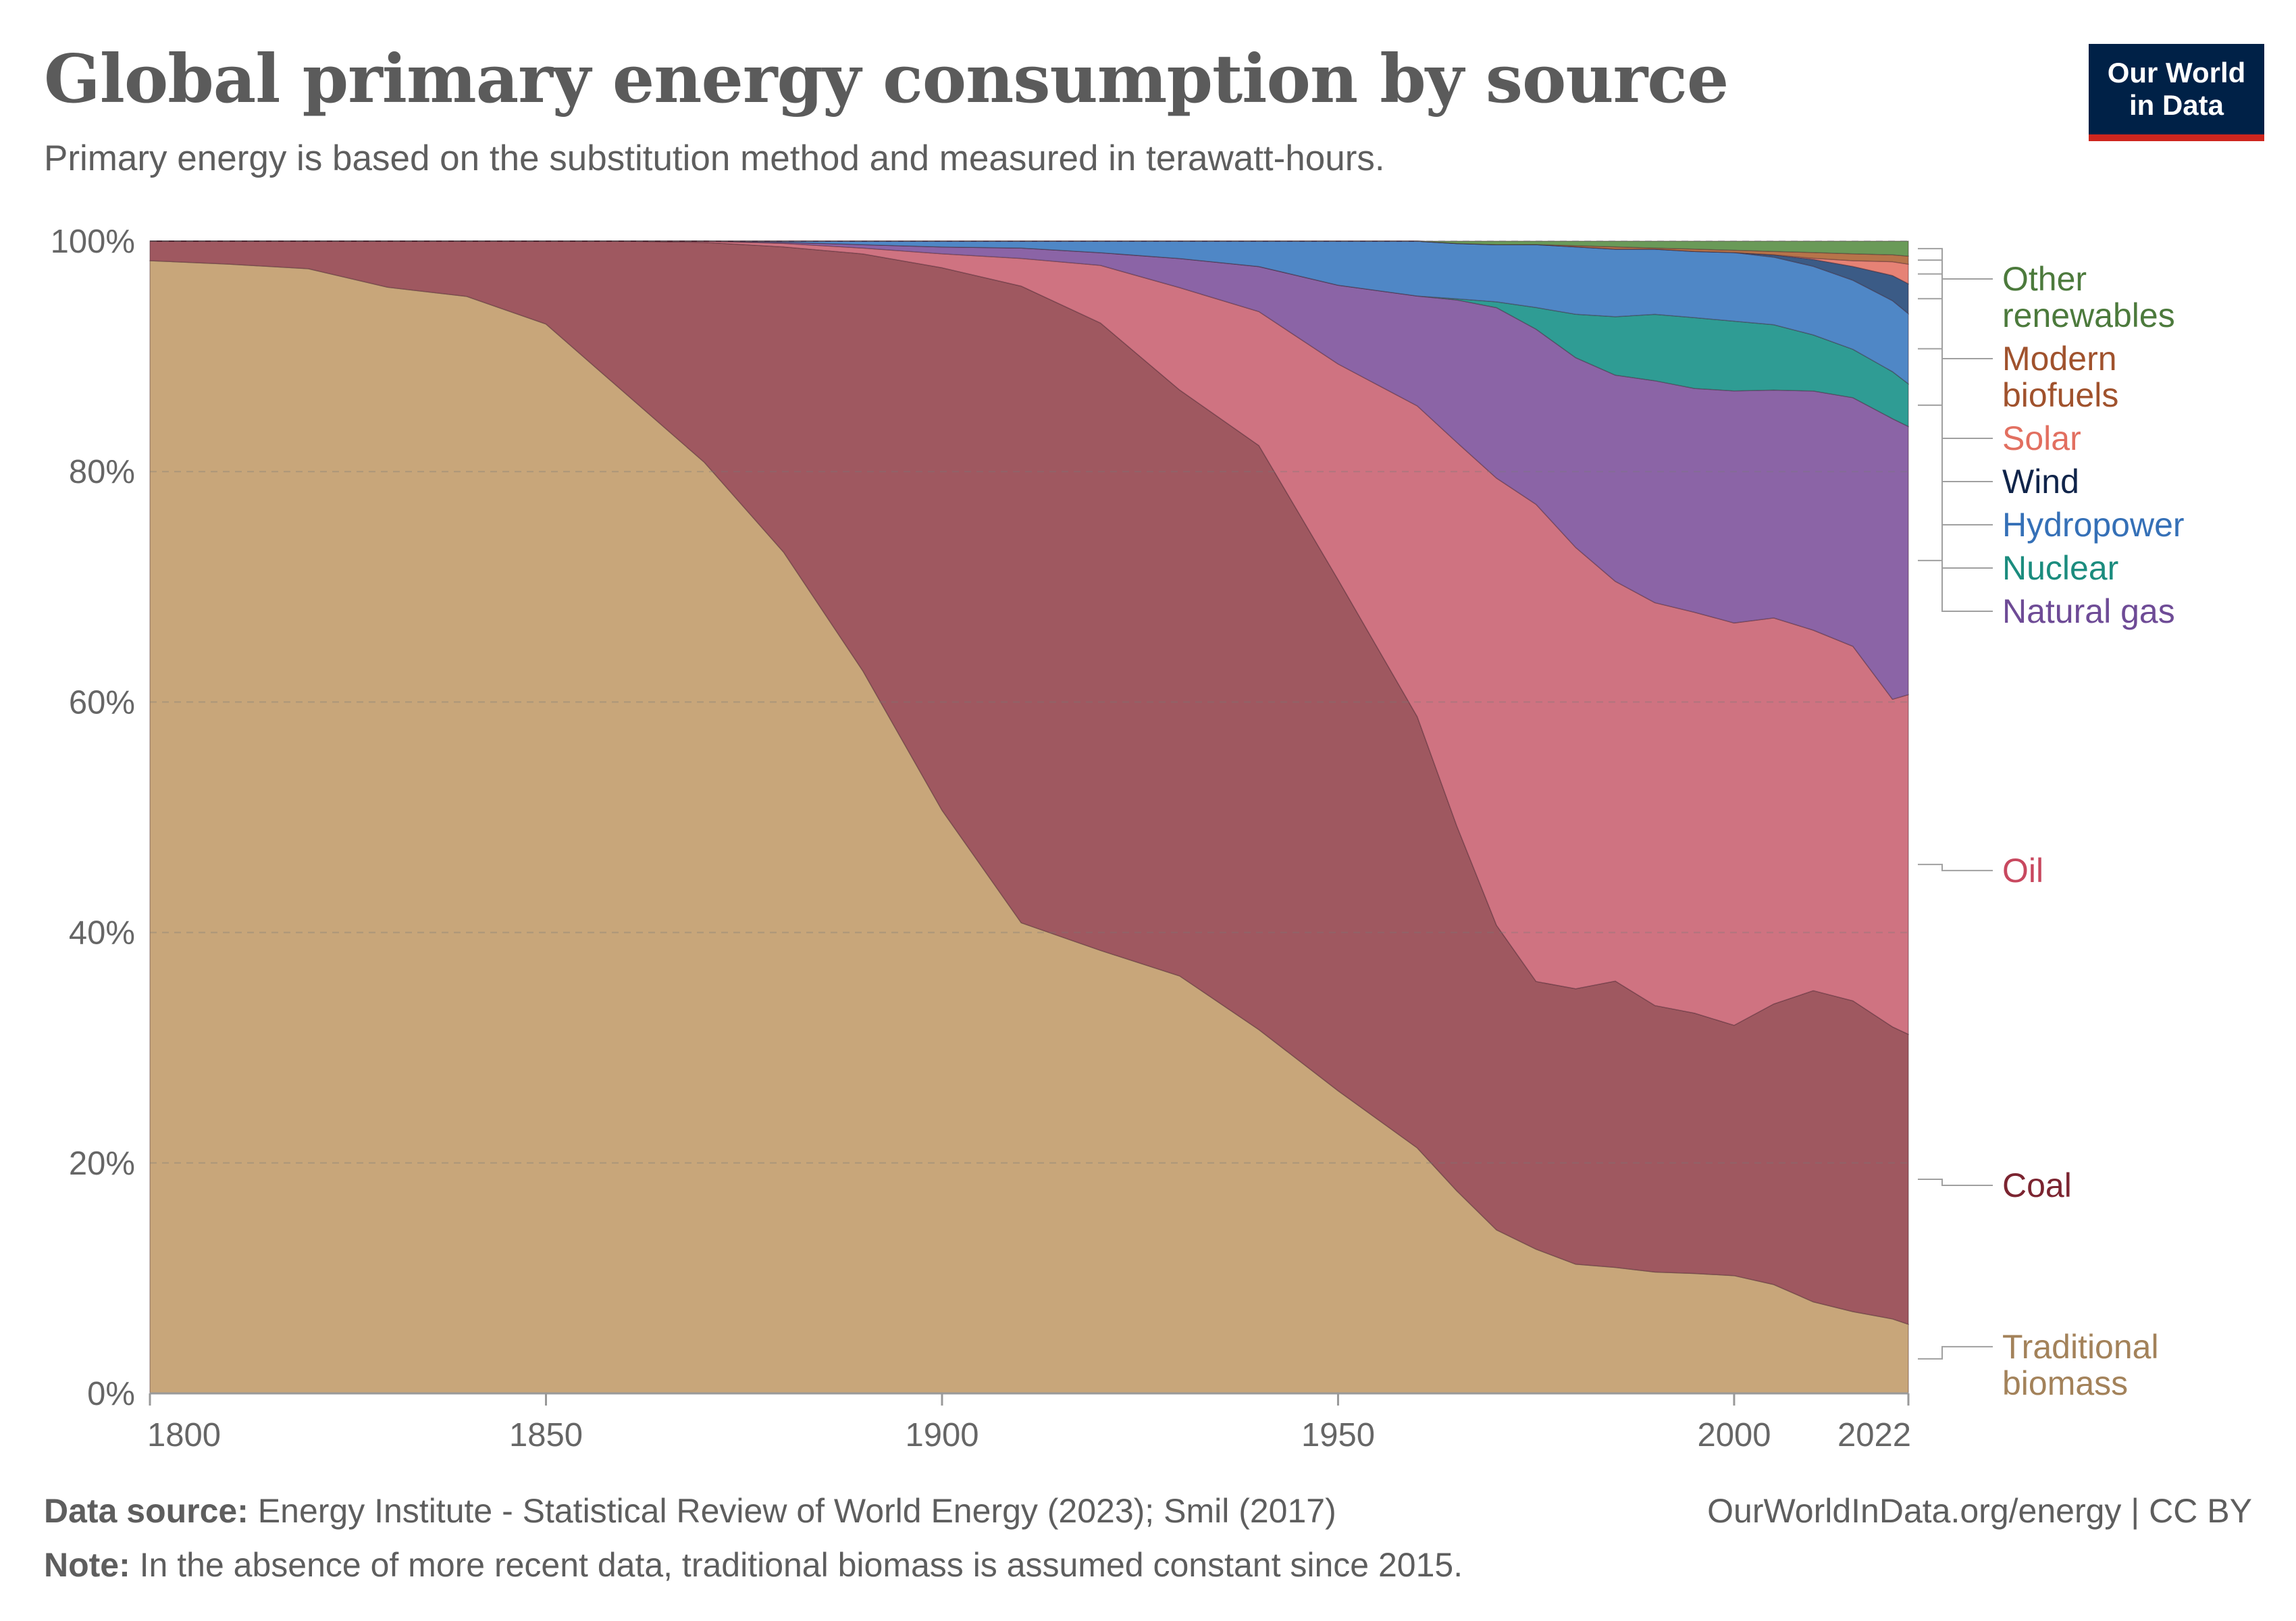 This screenshot has width=2296, height=1621. What do you see at coordinates (1979, 1511) in the screenshot?
I see `credit-link: OurWorldInData.org/energy | CC BY` at bounding box center [1979, 1511].